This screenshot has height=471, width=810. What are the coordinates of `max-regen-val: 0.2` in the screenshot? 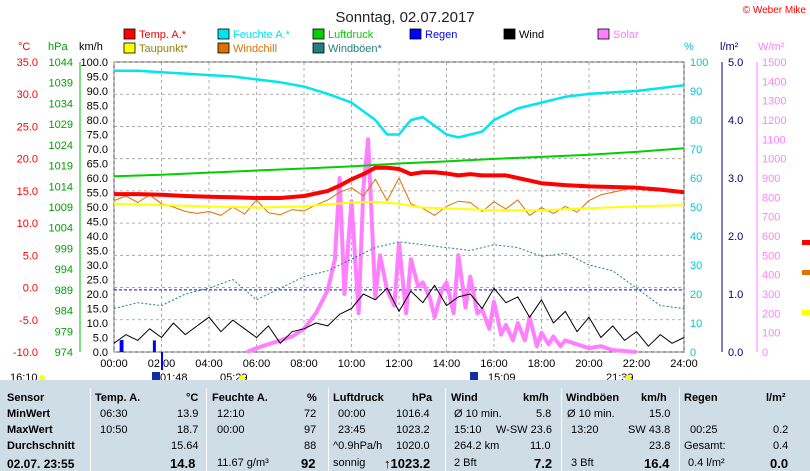 It's located at (781, 430).